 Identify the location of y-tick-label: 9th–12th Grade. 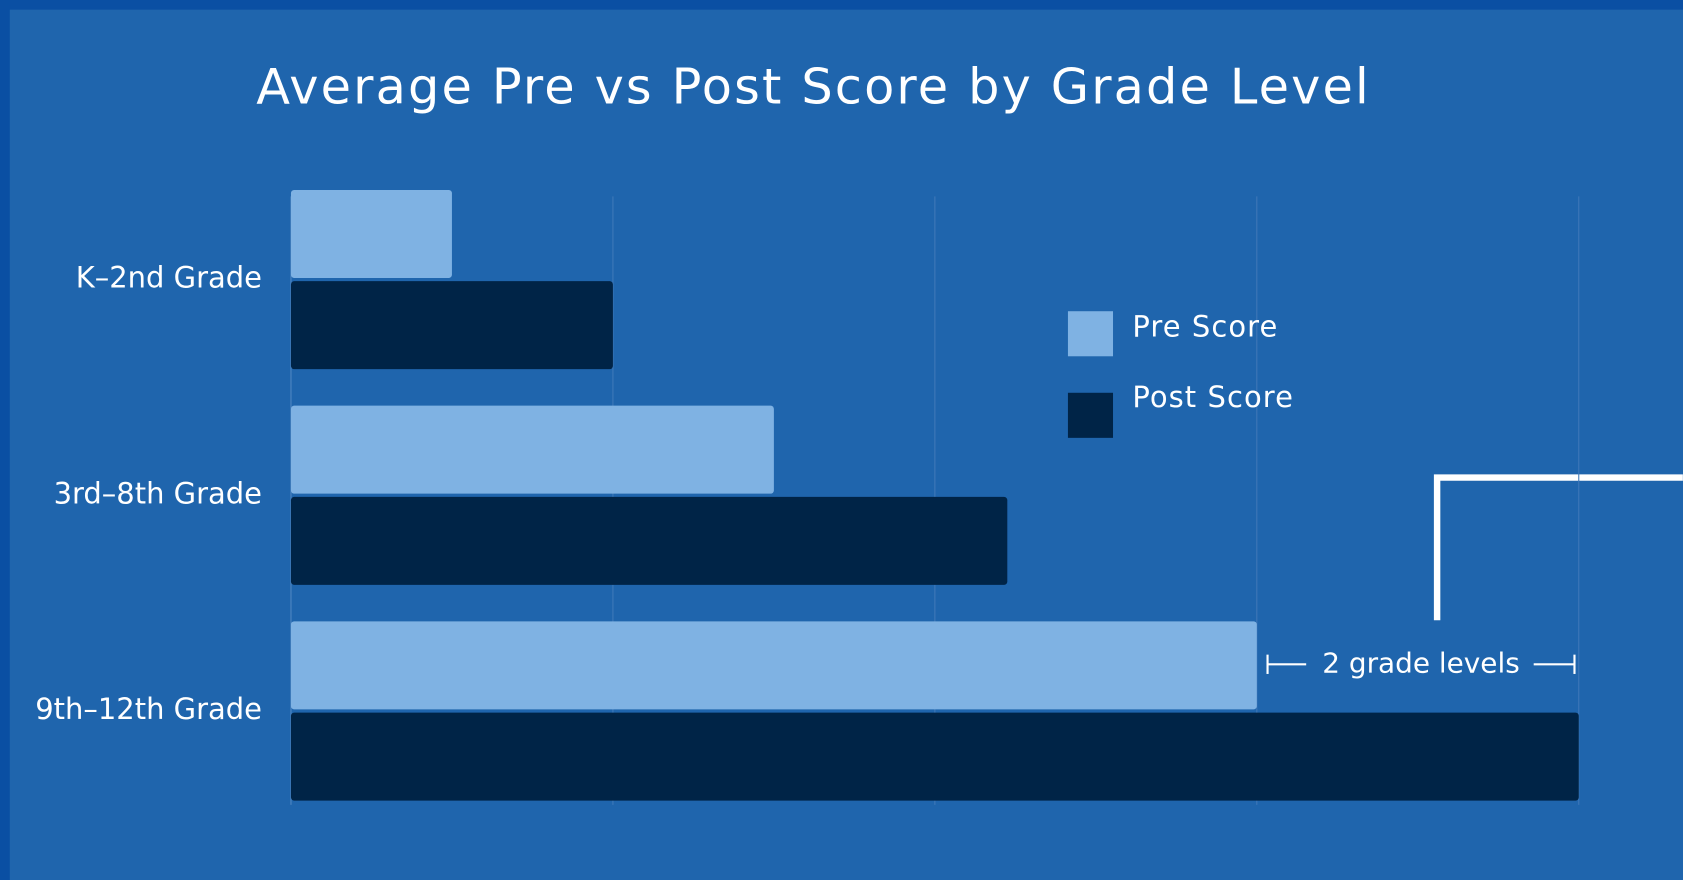
(148, 709).